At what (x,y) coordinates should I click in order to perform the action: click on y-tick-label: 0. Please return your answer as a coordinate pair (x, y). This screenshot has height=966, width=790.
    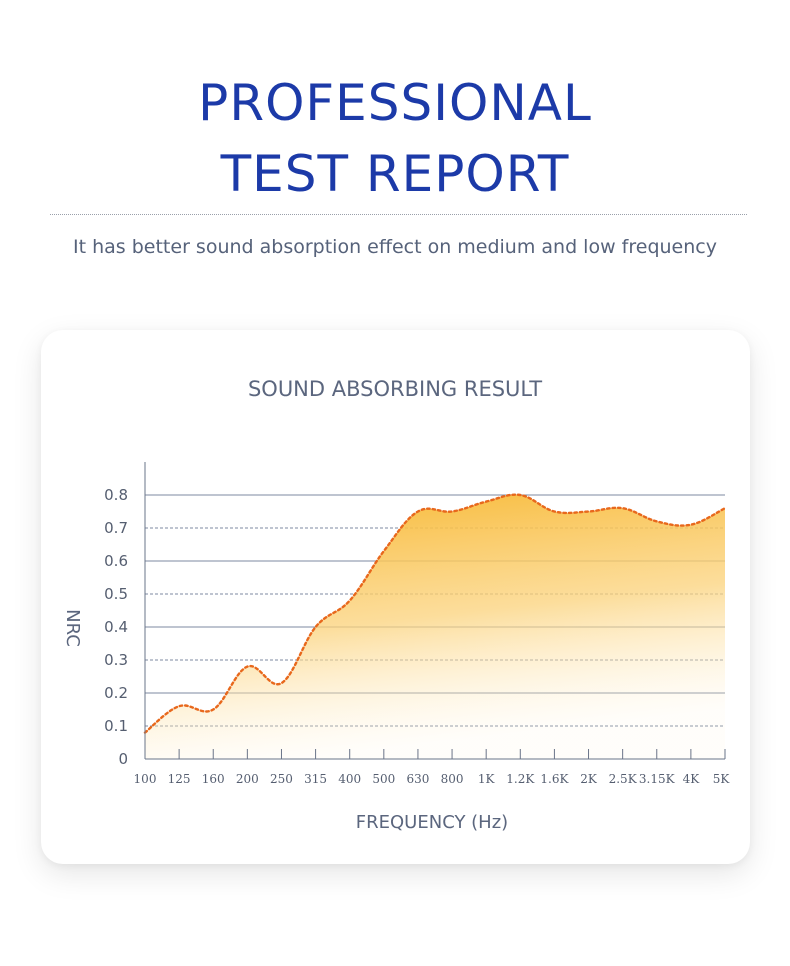
    Looking at the image, I should click on (123, 759).